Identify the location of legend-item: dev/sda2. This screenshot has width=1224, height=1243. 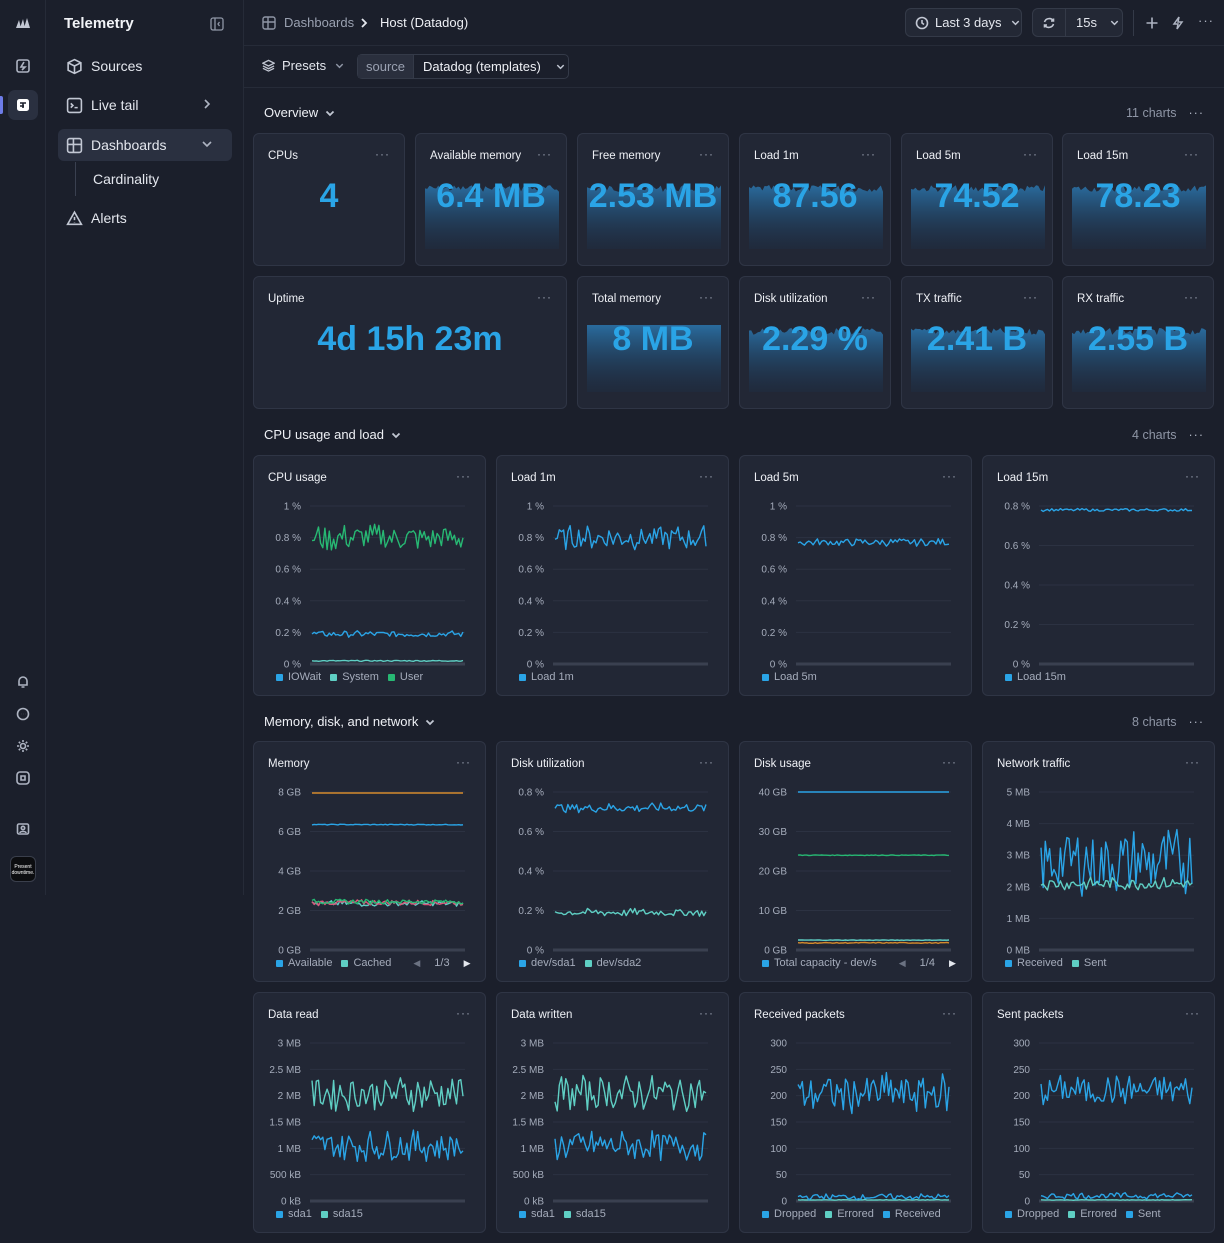
(612, 963).